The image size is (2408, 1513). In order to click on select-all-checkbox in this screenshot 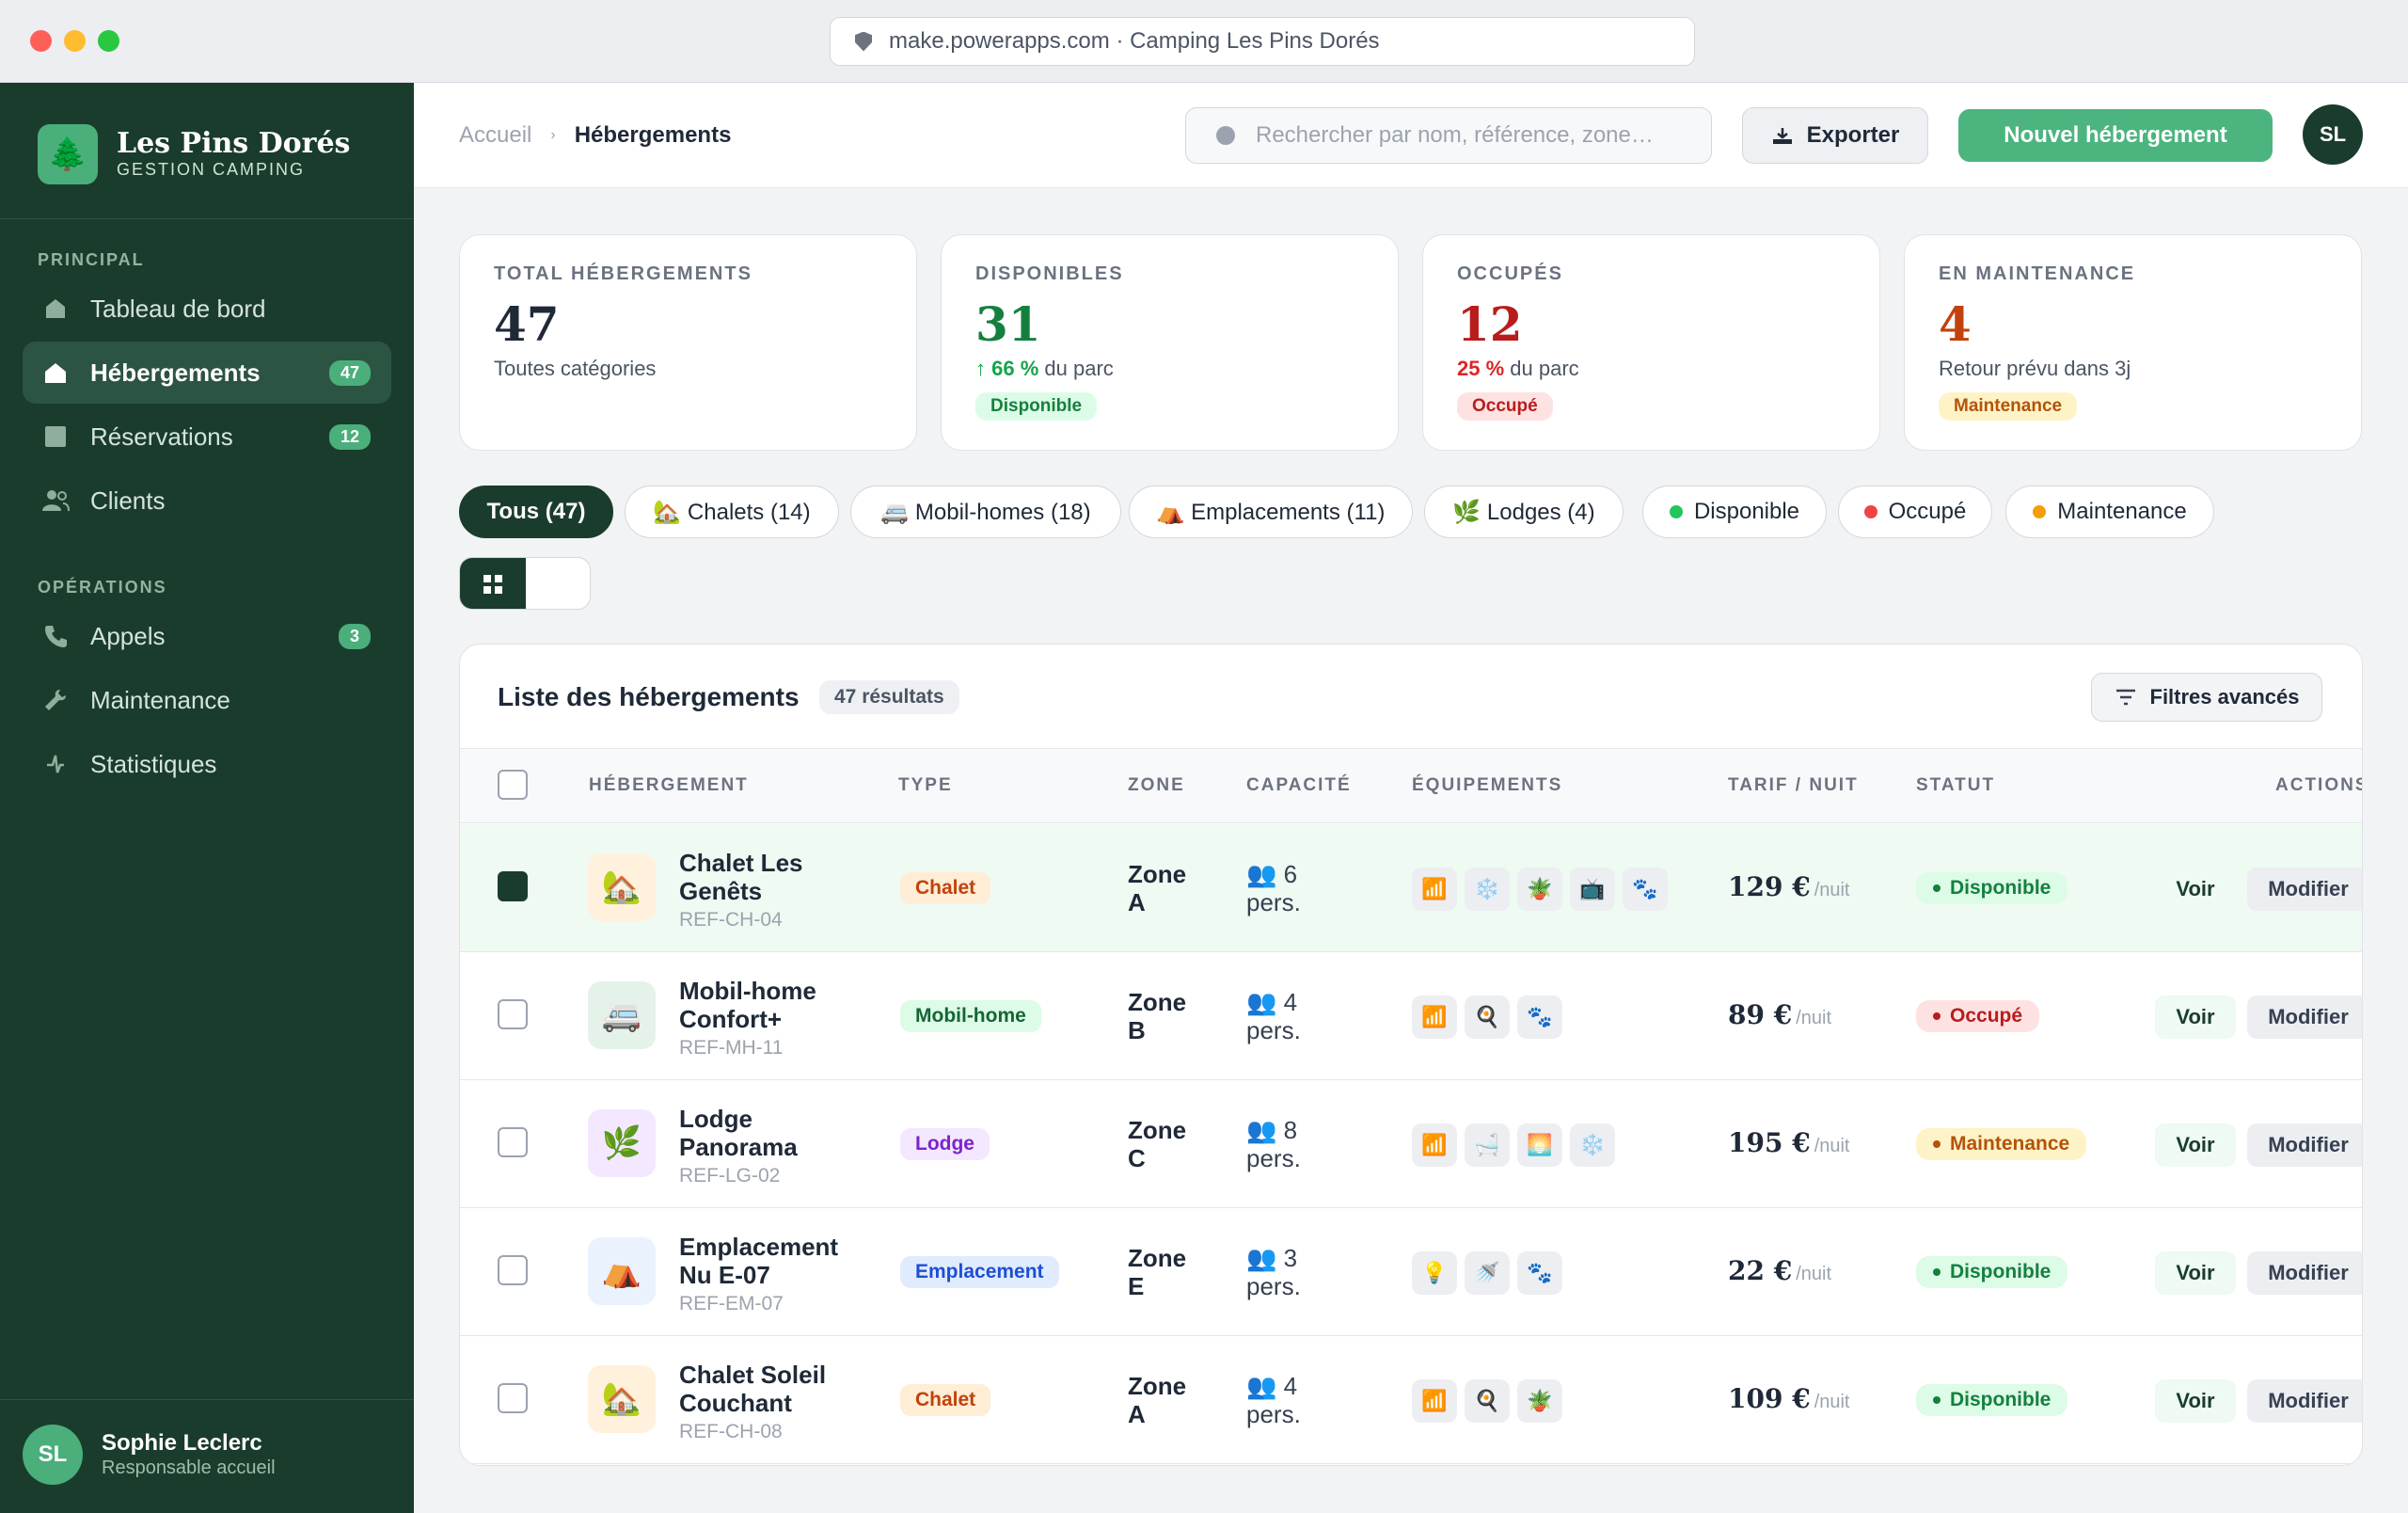, I will do `click(513, 785)`.